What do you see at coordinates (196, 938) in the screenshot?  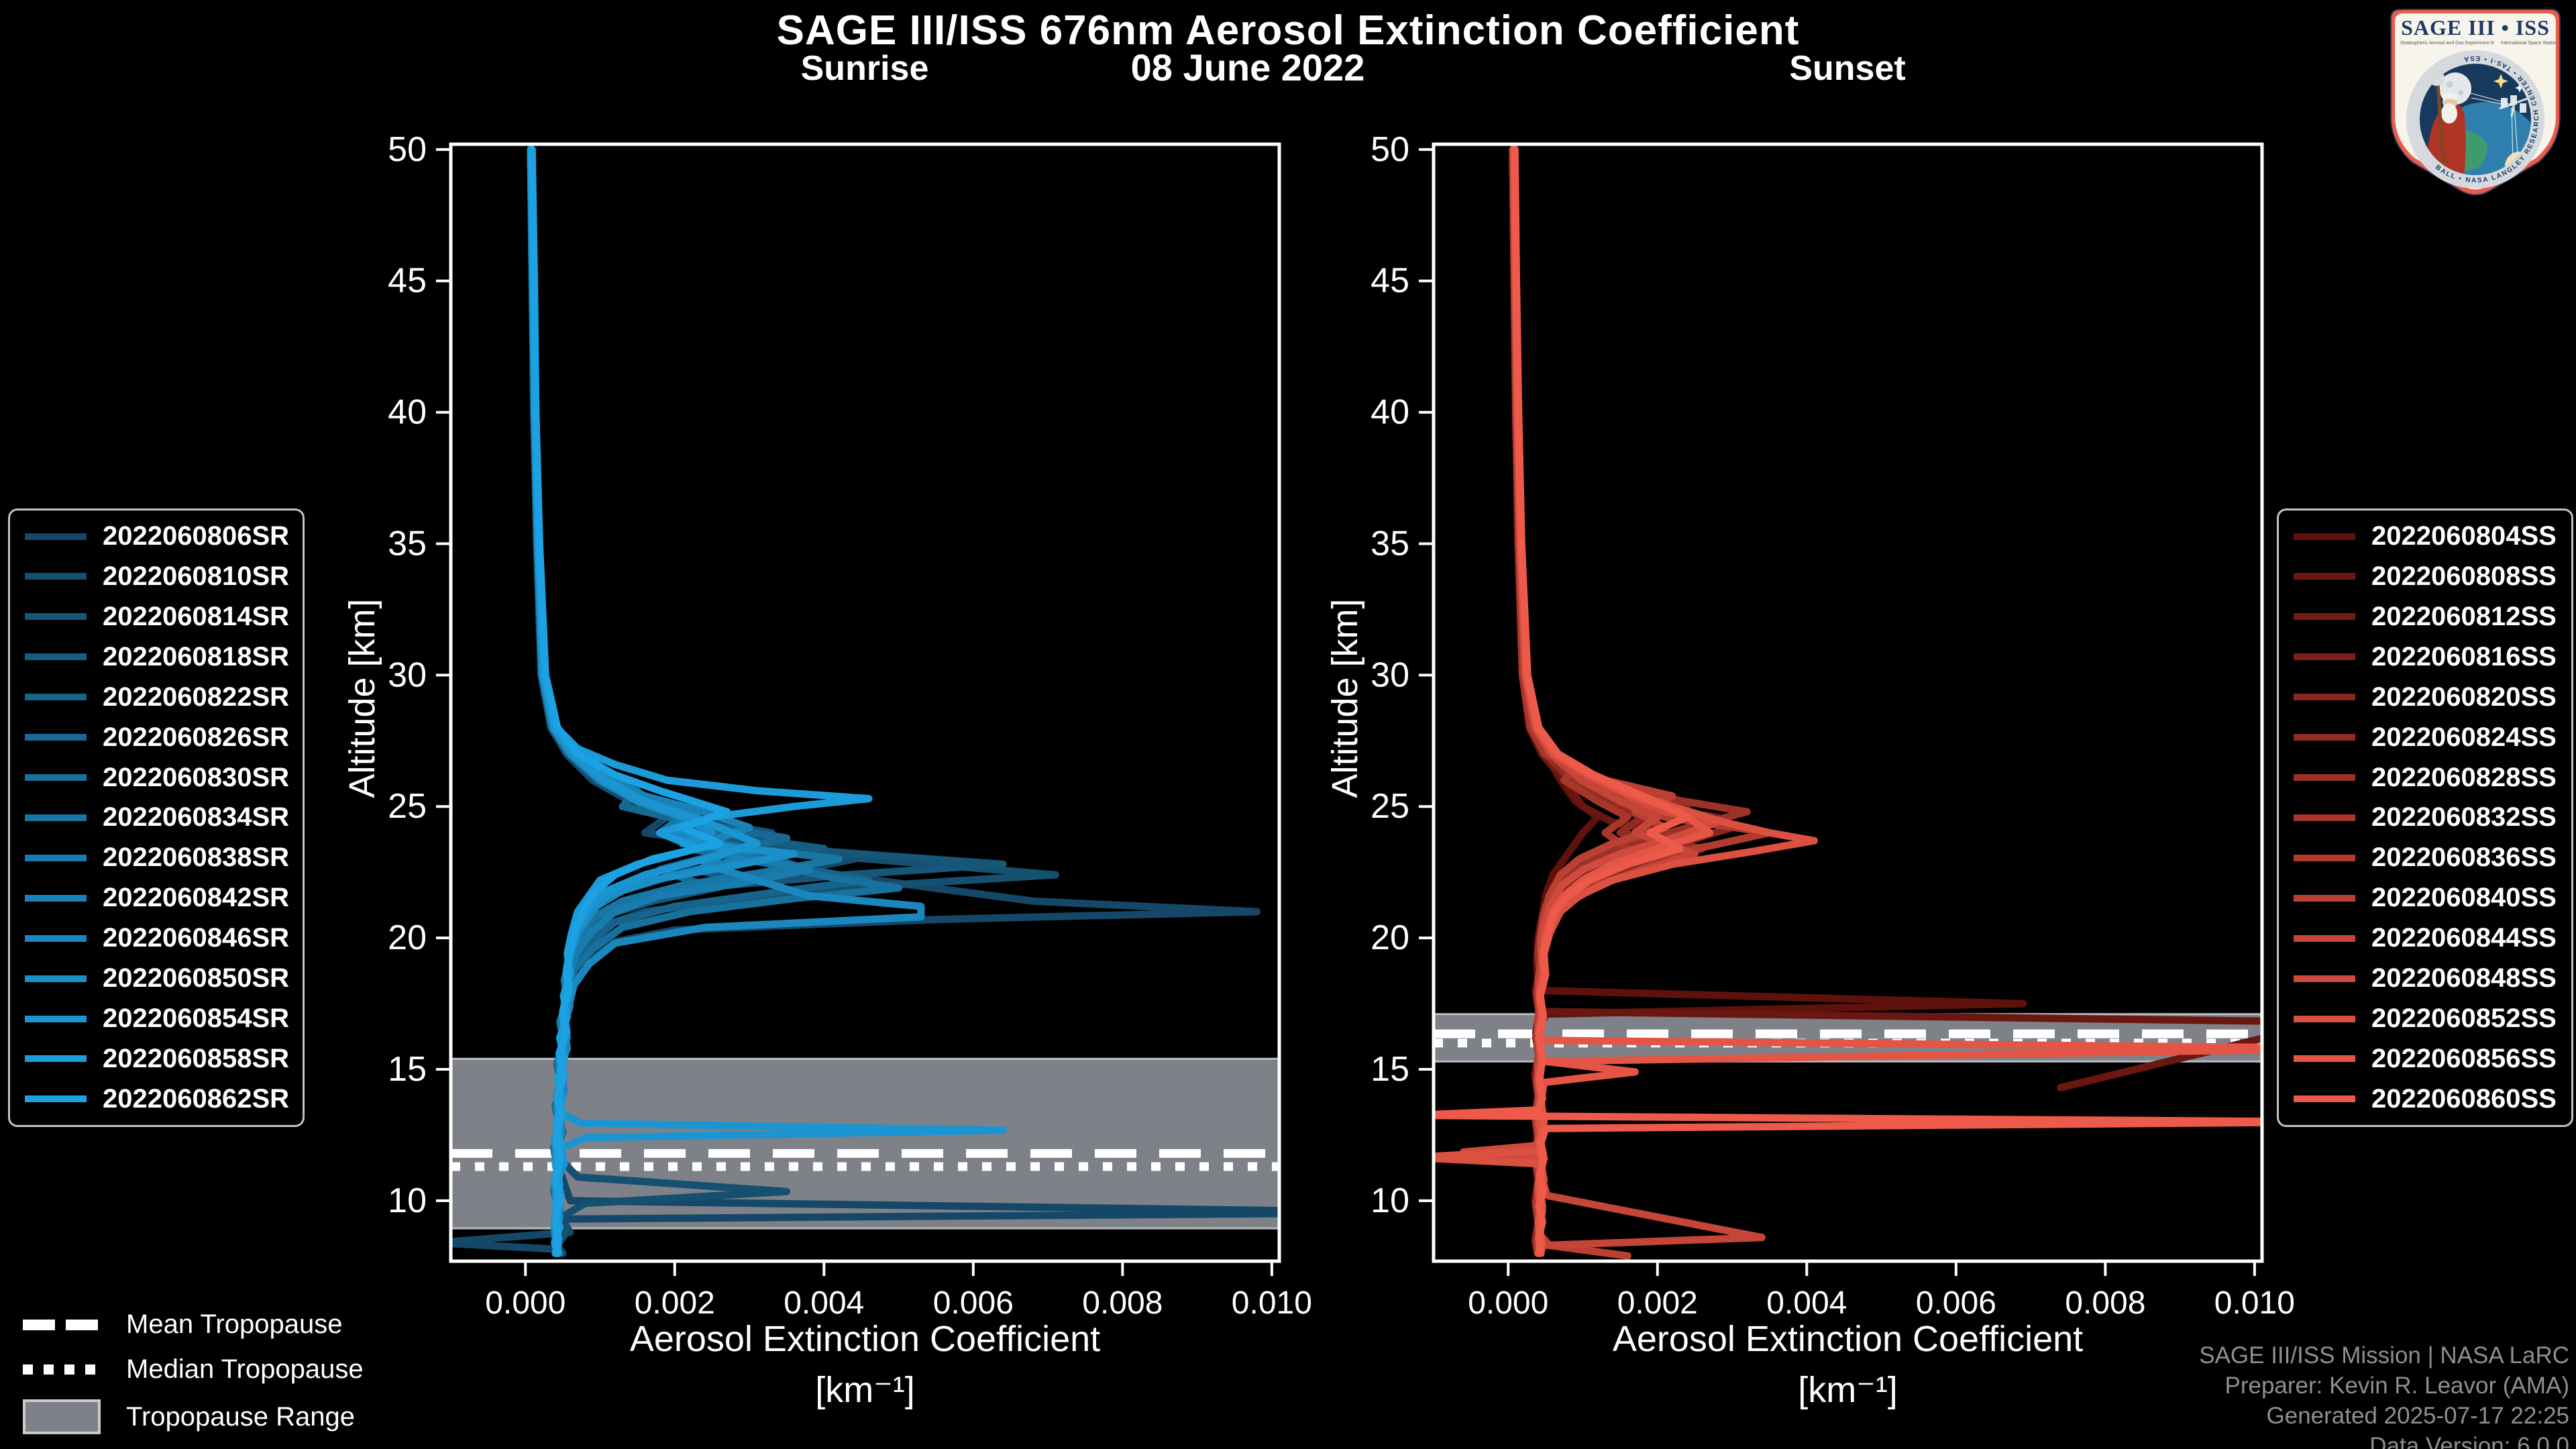 I see `legend-event-label: 2022060846SR` at bounding box center [196, 938].